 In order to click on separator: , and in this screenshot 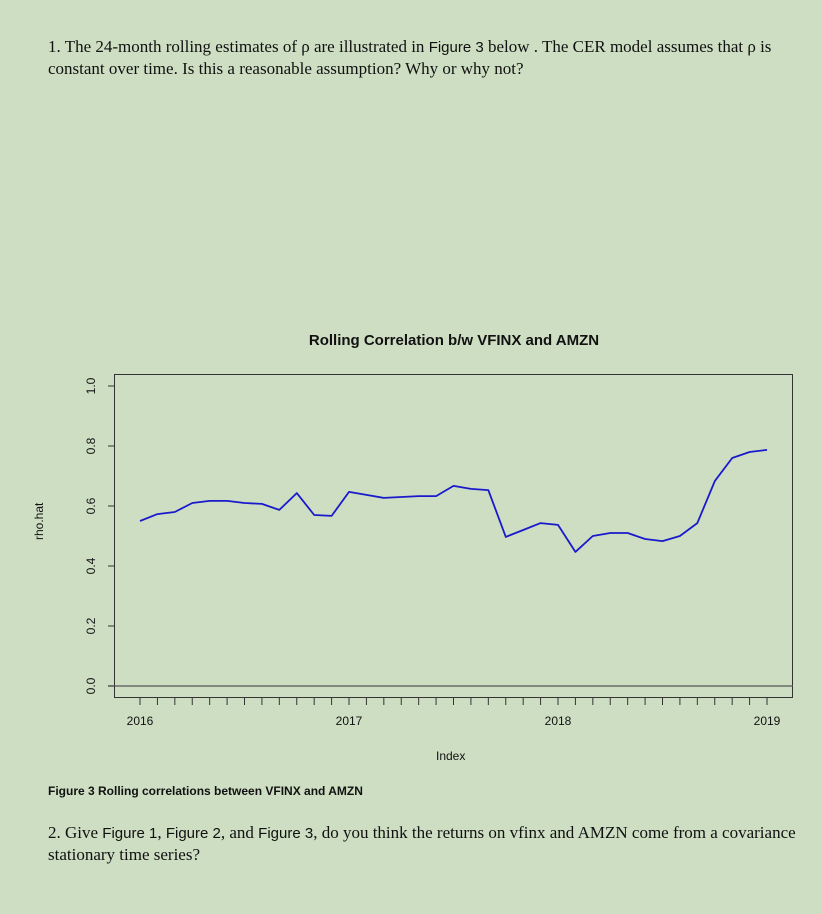, I will do `click(239, 832)`.